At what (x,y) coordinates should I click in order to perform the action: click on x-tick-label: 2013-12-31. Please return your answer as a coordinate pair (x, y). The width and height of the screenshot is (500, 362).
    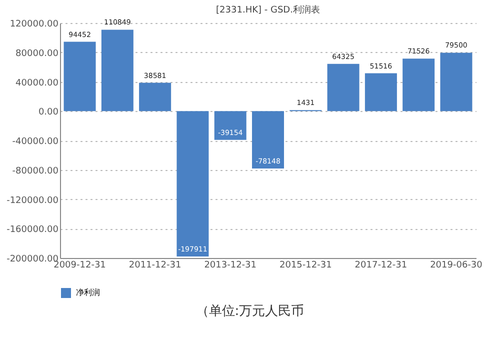
    Looking at the image, I should click on (230, 265).